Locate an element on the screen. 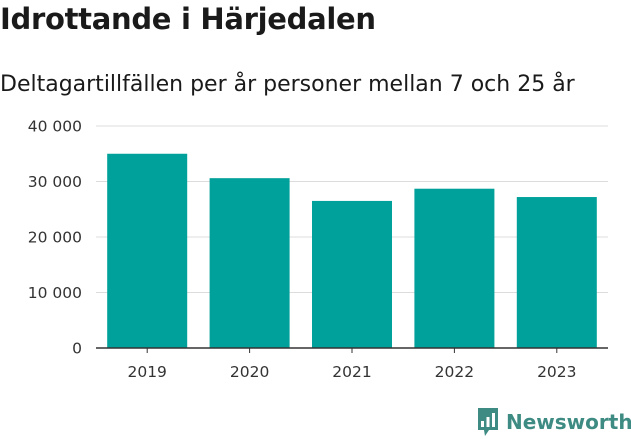 This screenshot has width=631, height=439. x-tick-label: 2022 is located at coordinates (454, 372).